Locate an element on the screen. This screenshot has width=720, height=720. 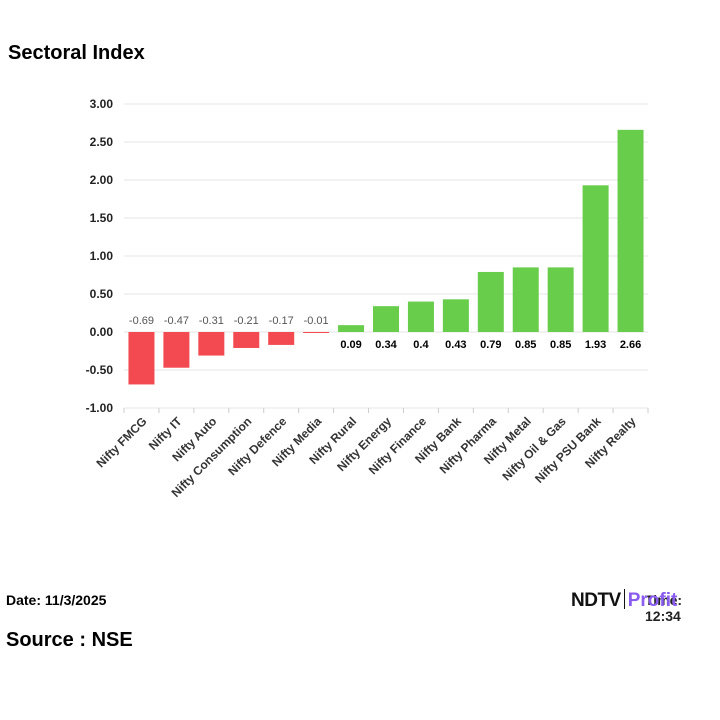
y-axis-tick-labels: -1.00 -0.50 0.00 0.50 1.00 1.50 2.00 2.50 3.00 is located at coordinates (100, 256).